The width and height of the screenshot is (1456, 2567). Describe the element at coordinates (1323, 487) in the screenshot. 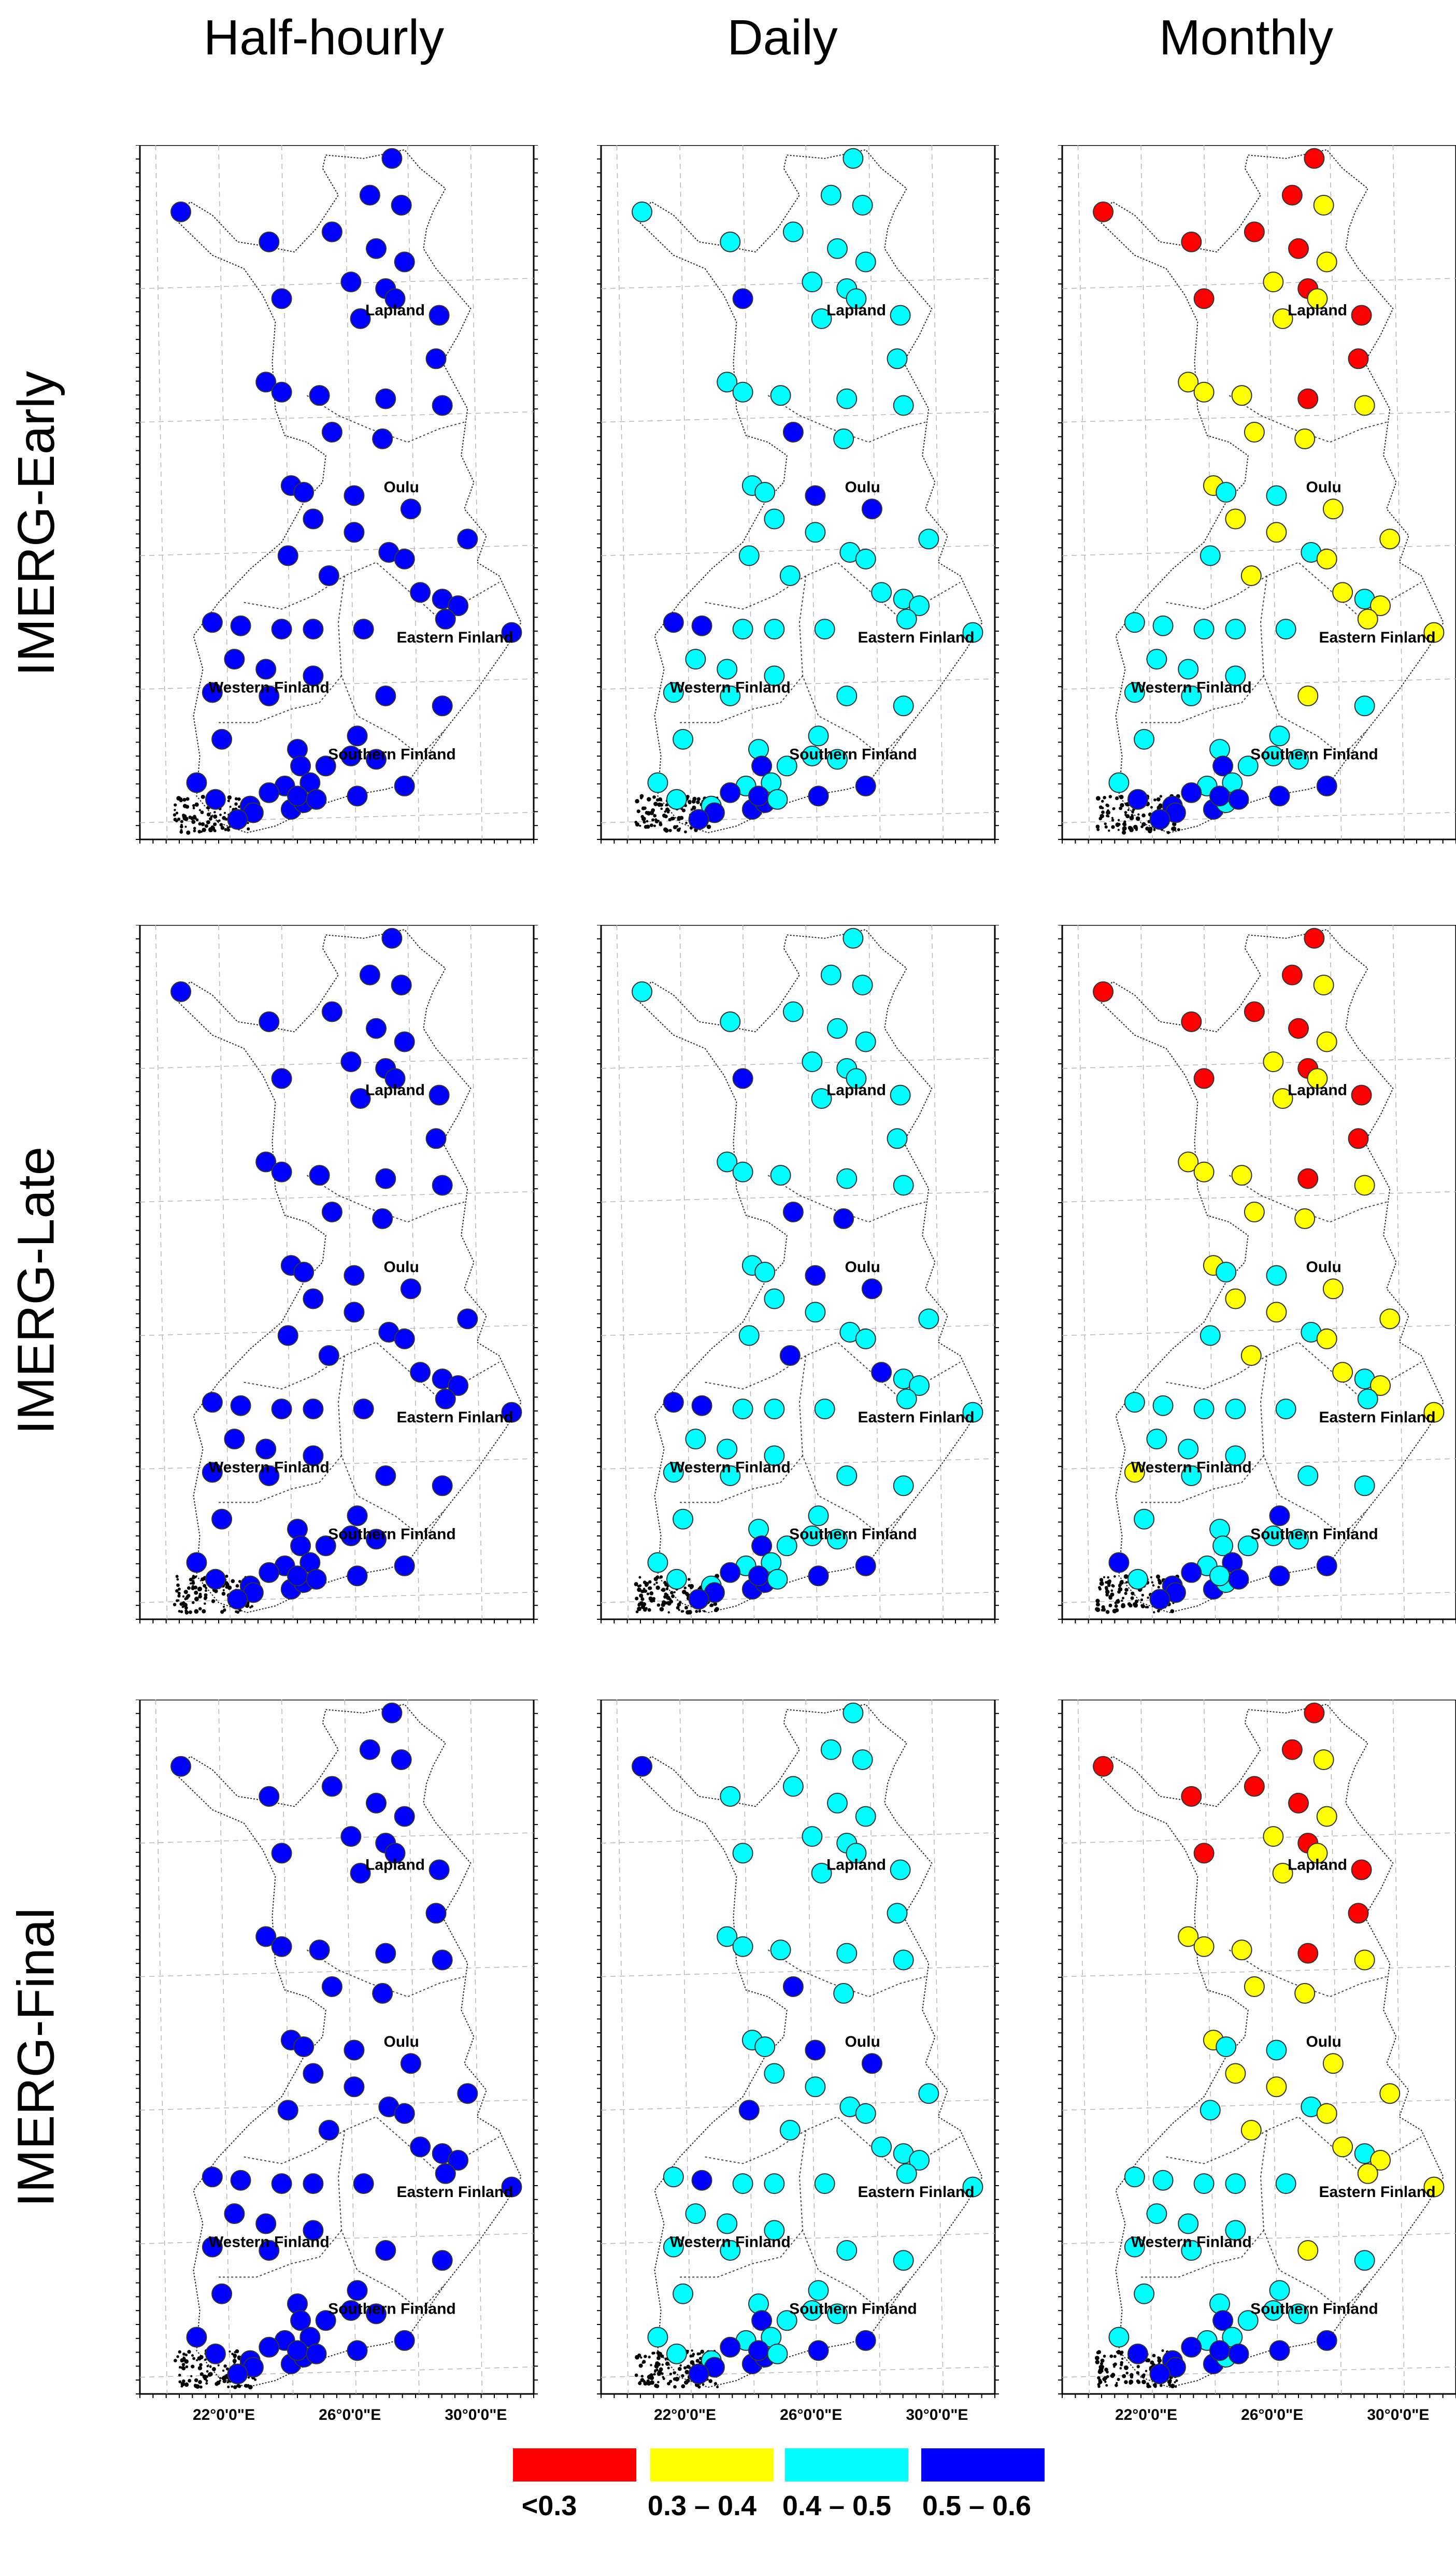

I see `region-label-oulu: Oulu` at that location.